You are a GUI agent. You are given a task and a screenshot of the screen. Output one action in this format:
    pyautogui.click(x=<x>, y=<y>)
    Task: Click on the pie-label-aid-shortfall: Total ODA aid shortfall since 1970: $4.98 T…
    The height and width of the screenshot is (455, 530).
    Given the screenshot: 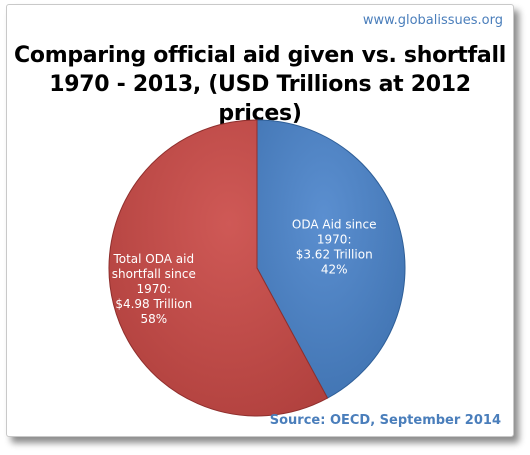 What is the action you would take?
    pyautogui.click(x=154, y=289)
    